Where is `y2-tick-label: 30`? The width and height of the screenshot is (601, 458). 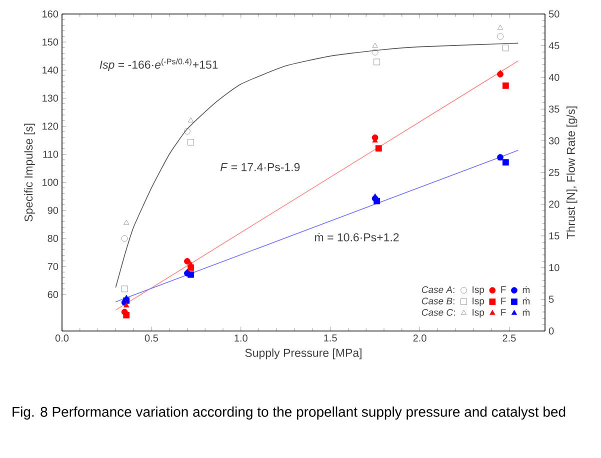 y2-tick-label: 30 is located at coordinates (554, 140).